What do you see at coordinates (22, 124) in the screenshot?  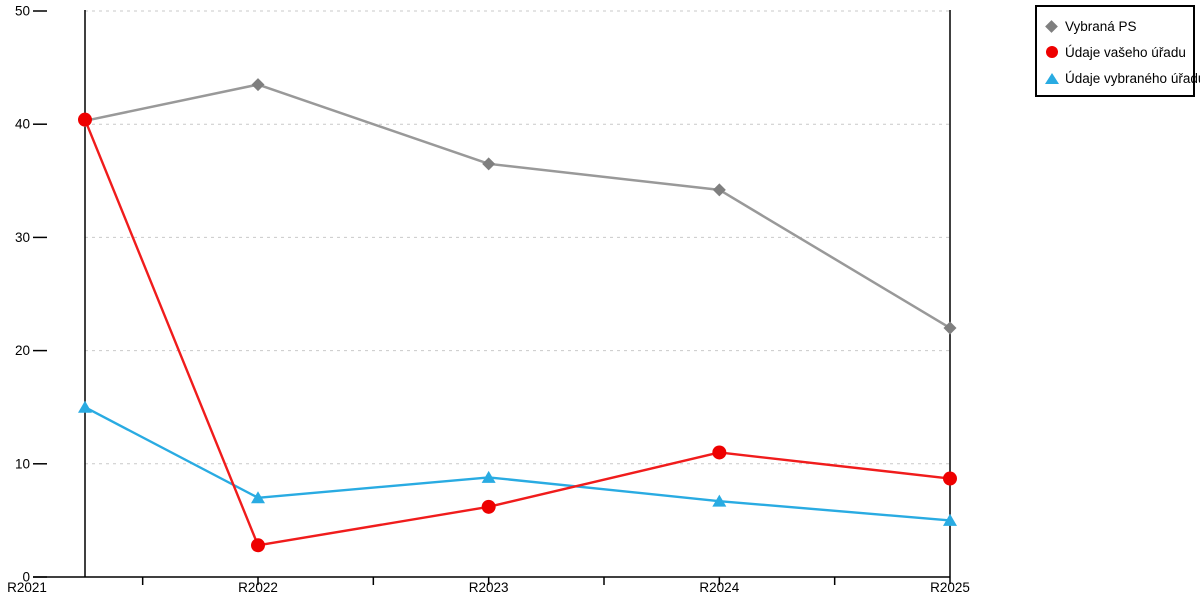 I see `y-axis-label-40: 40` at bounding box center [22, 124].